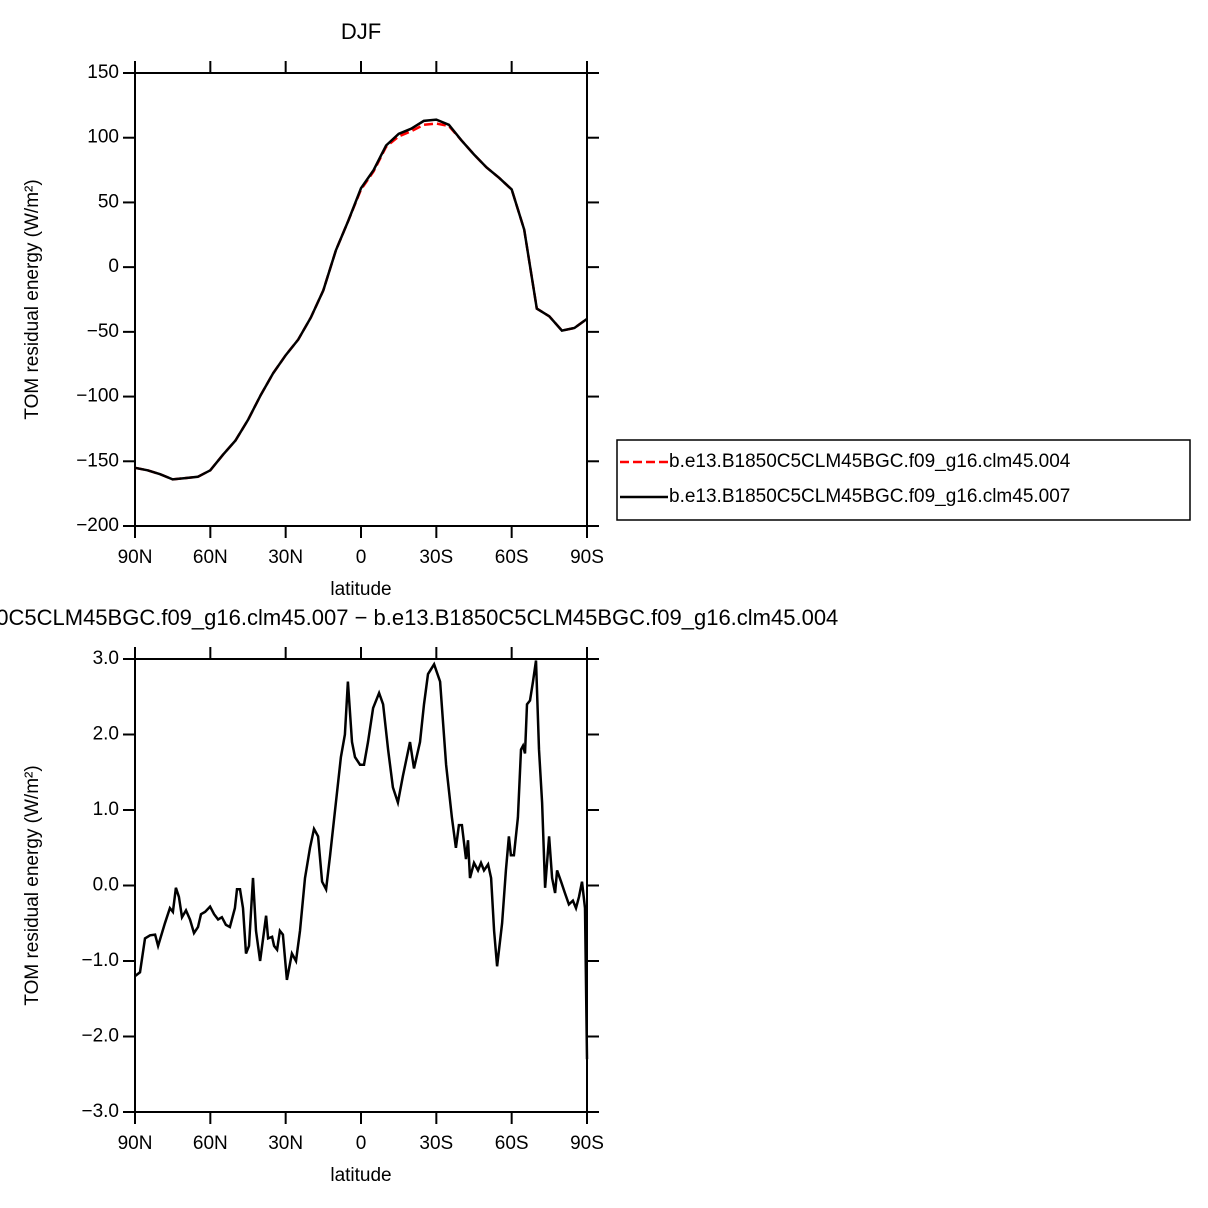 This screenshot has width=1208, height=1208. I want to click on y-tick-label: 1.0, so click(106, 809).